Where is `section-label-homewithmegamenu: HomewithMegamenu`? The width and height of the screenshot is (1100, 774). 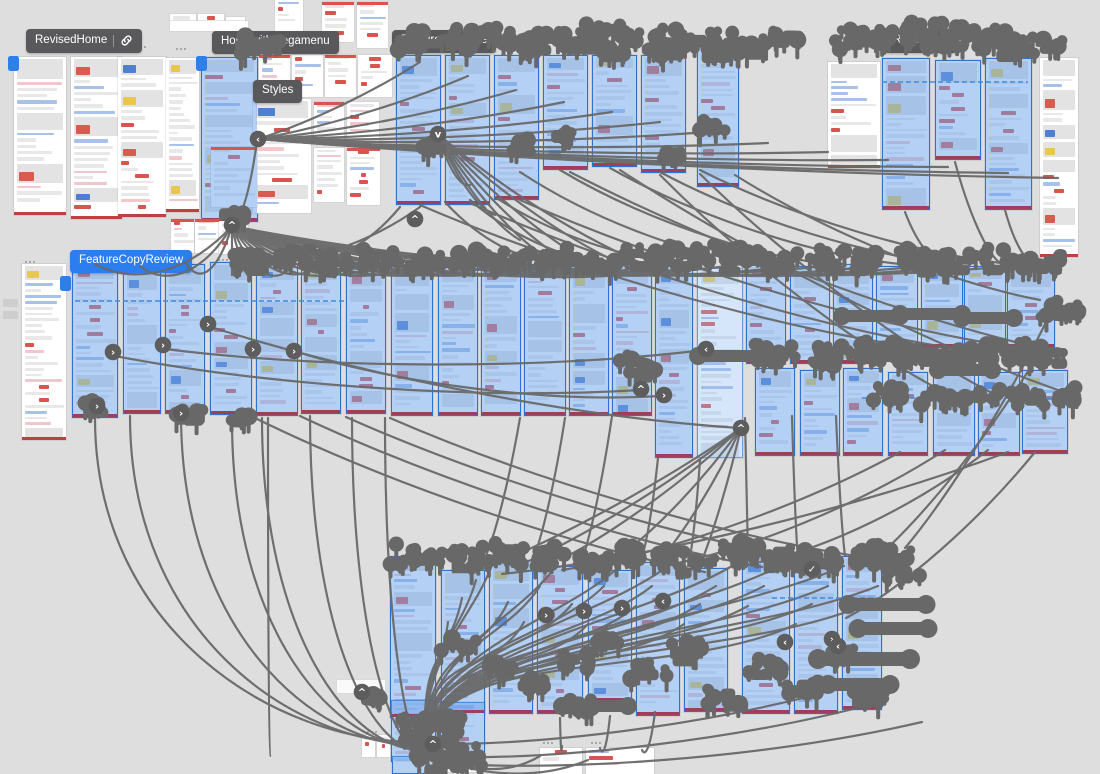 section-label-homewithmegamenu: HomewithMegamenu is located at coordinates (275, 42).